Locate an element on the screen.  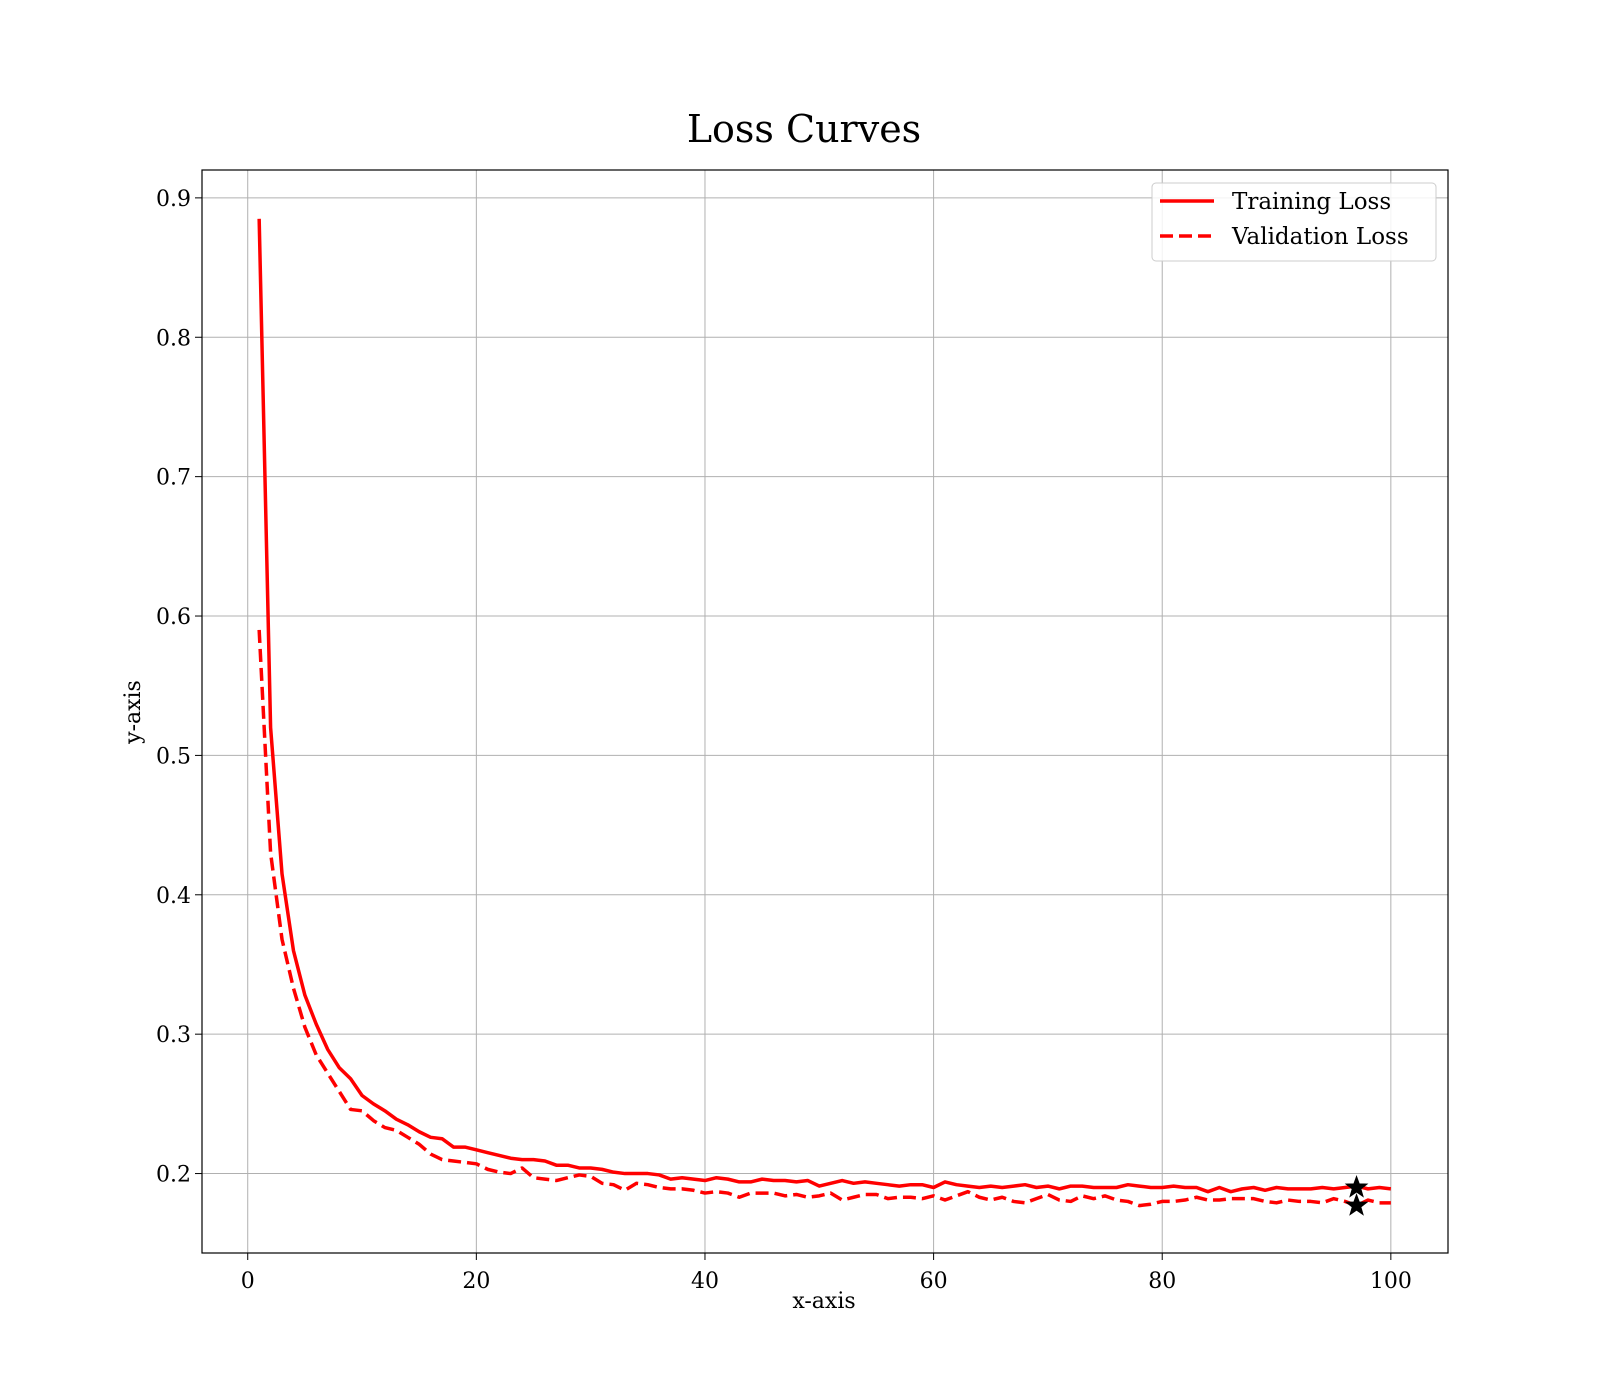
legend-box is located at coordinates (1294, 222).